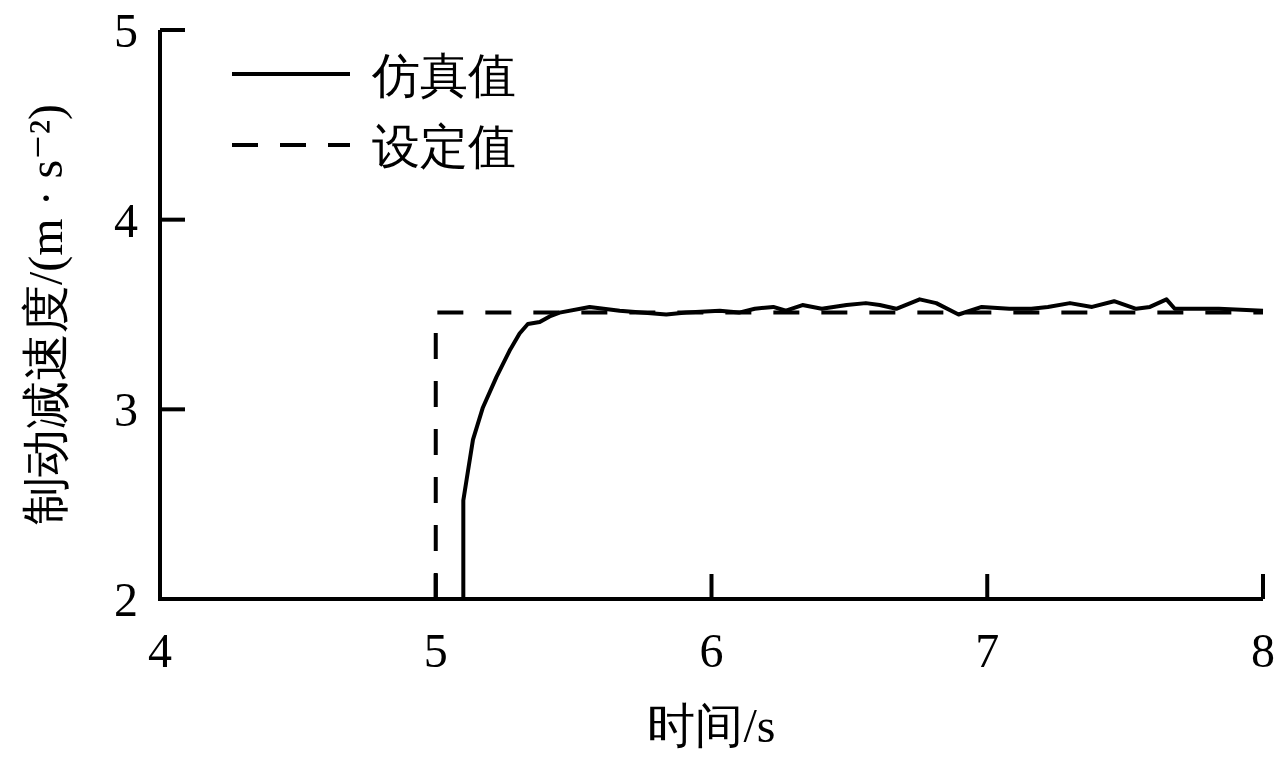 This screenshot has height=758, width=1278. I want to click on x-axis-title: 时间/s, so click(711, 725).